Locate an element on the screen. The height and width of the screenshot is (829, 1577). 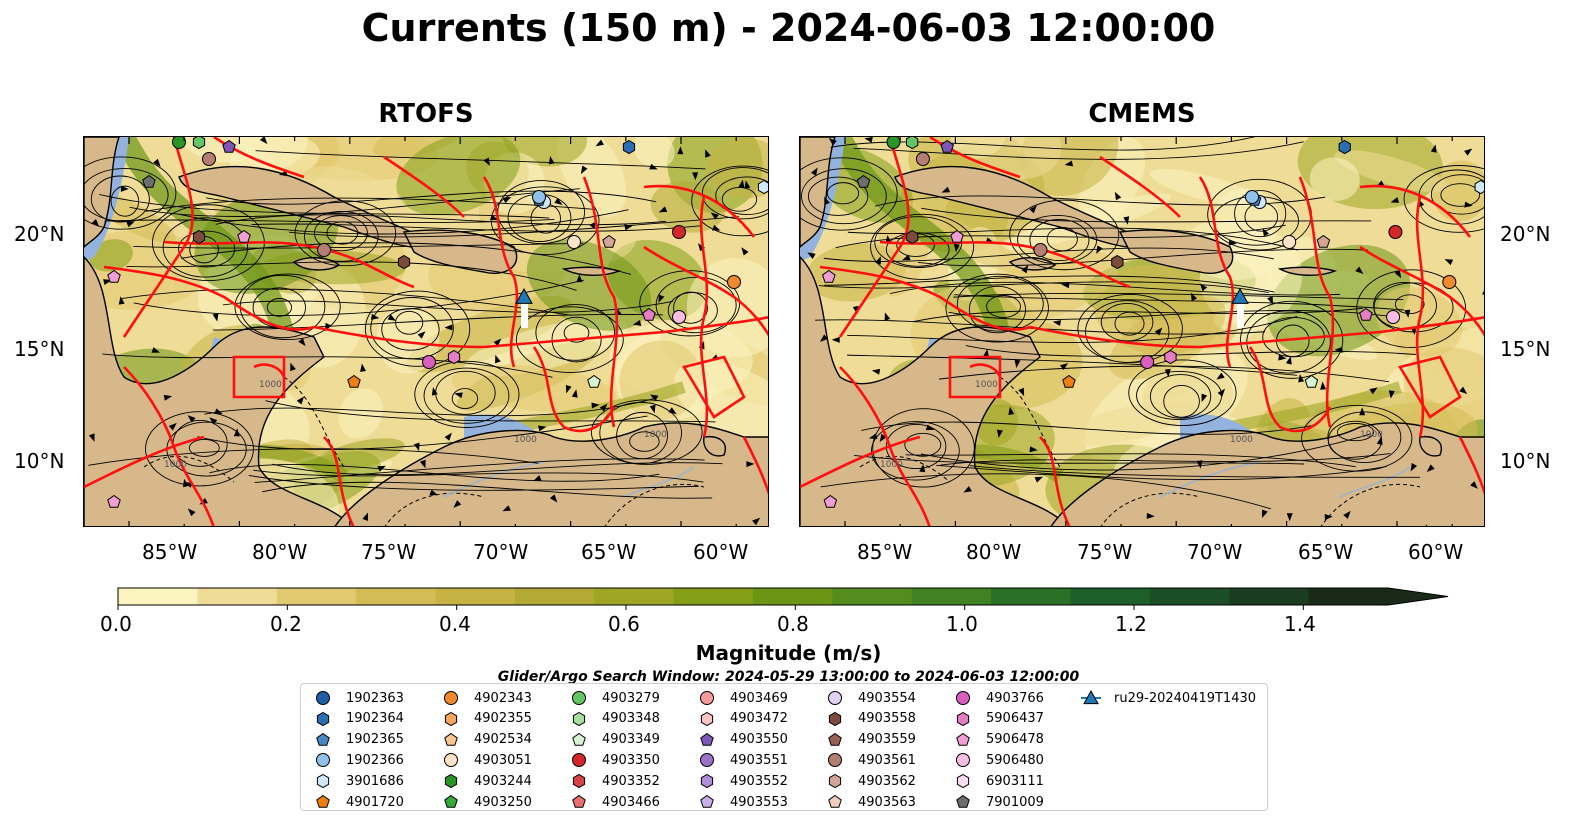
lat-tick-label: 10°N is located at coordinates (1525, 461).